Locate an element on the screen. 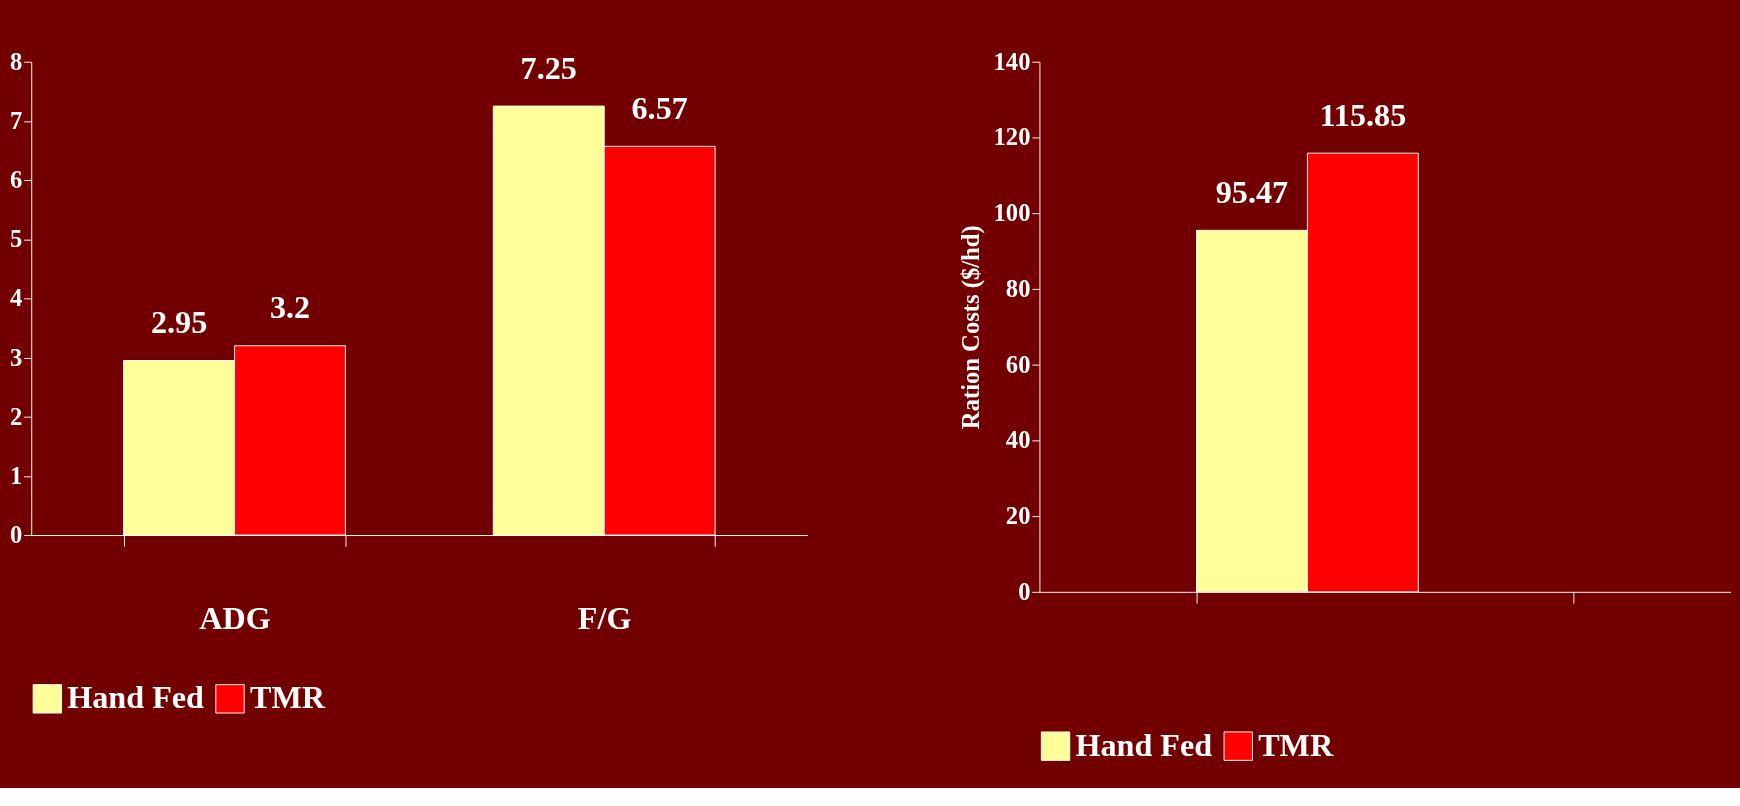 The width and height of the screenshot is (1740, 806). y-tick-label: 60 is located at coordinates (1018, 364).